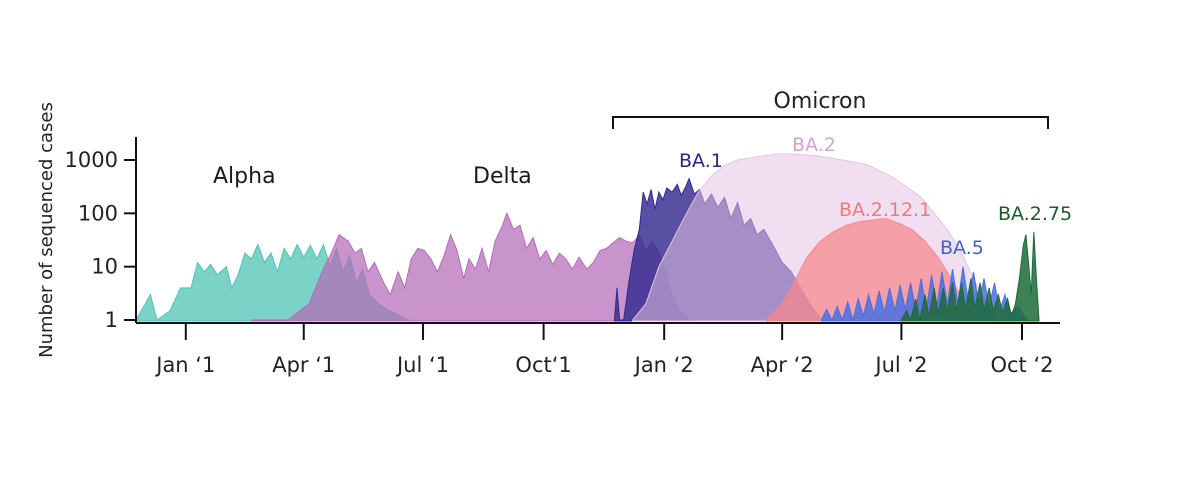 The width and height of the screenshot is (1200, 496). Describe the element at coordinates (962, 248) in the screenshot. I see `ba5-label: BA.5` at that location.